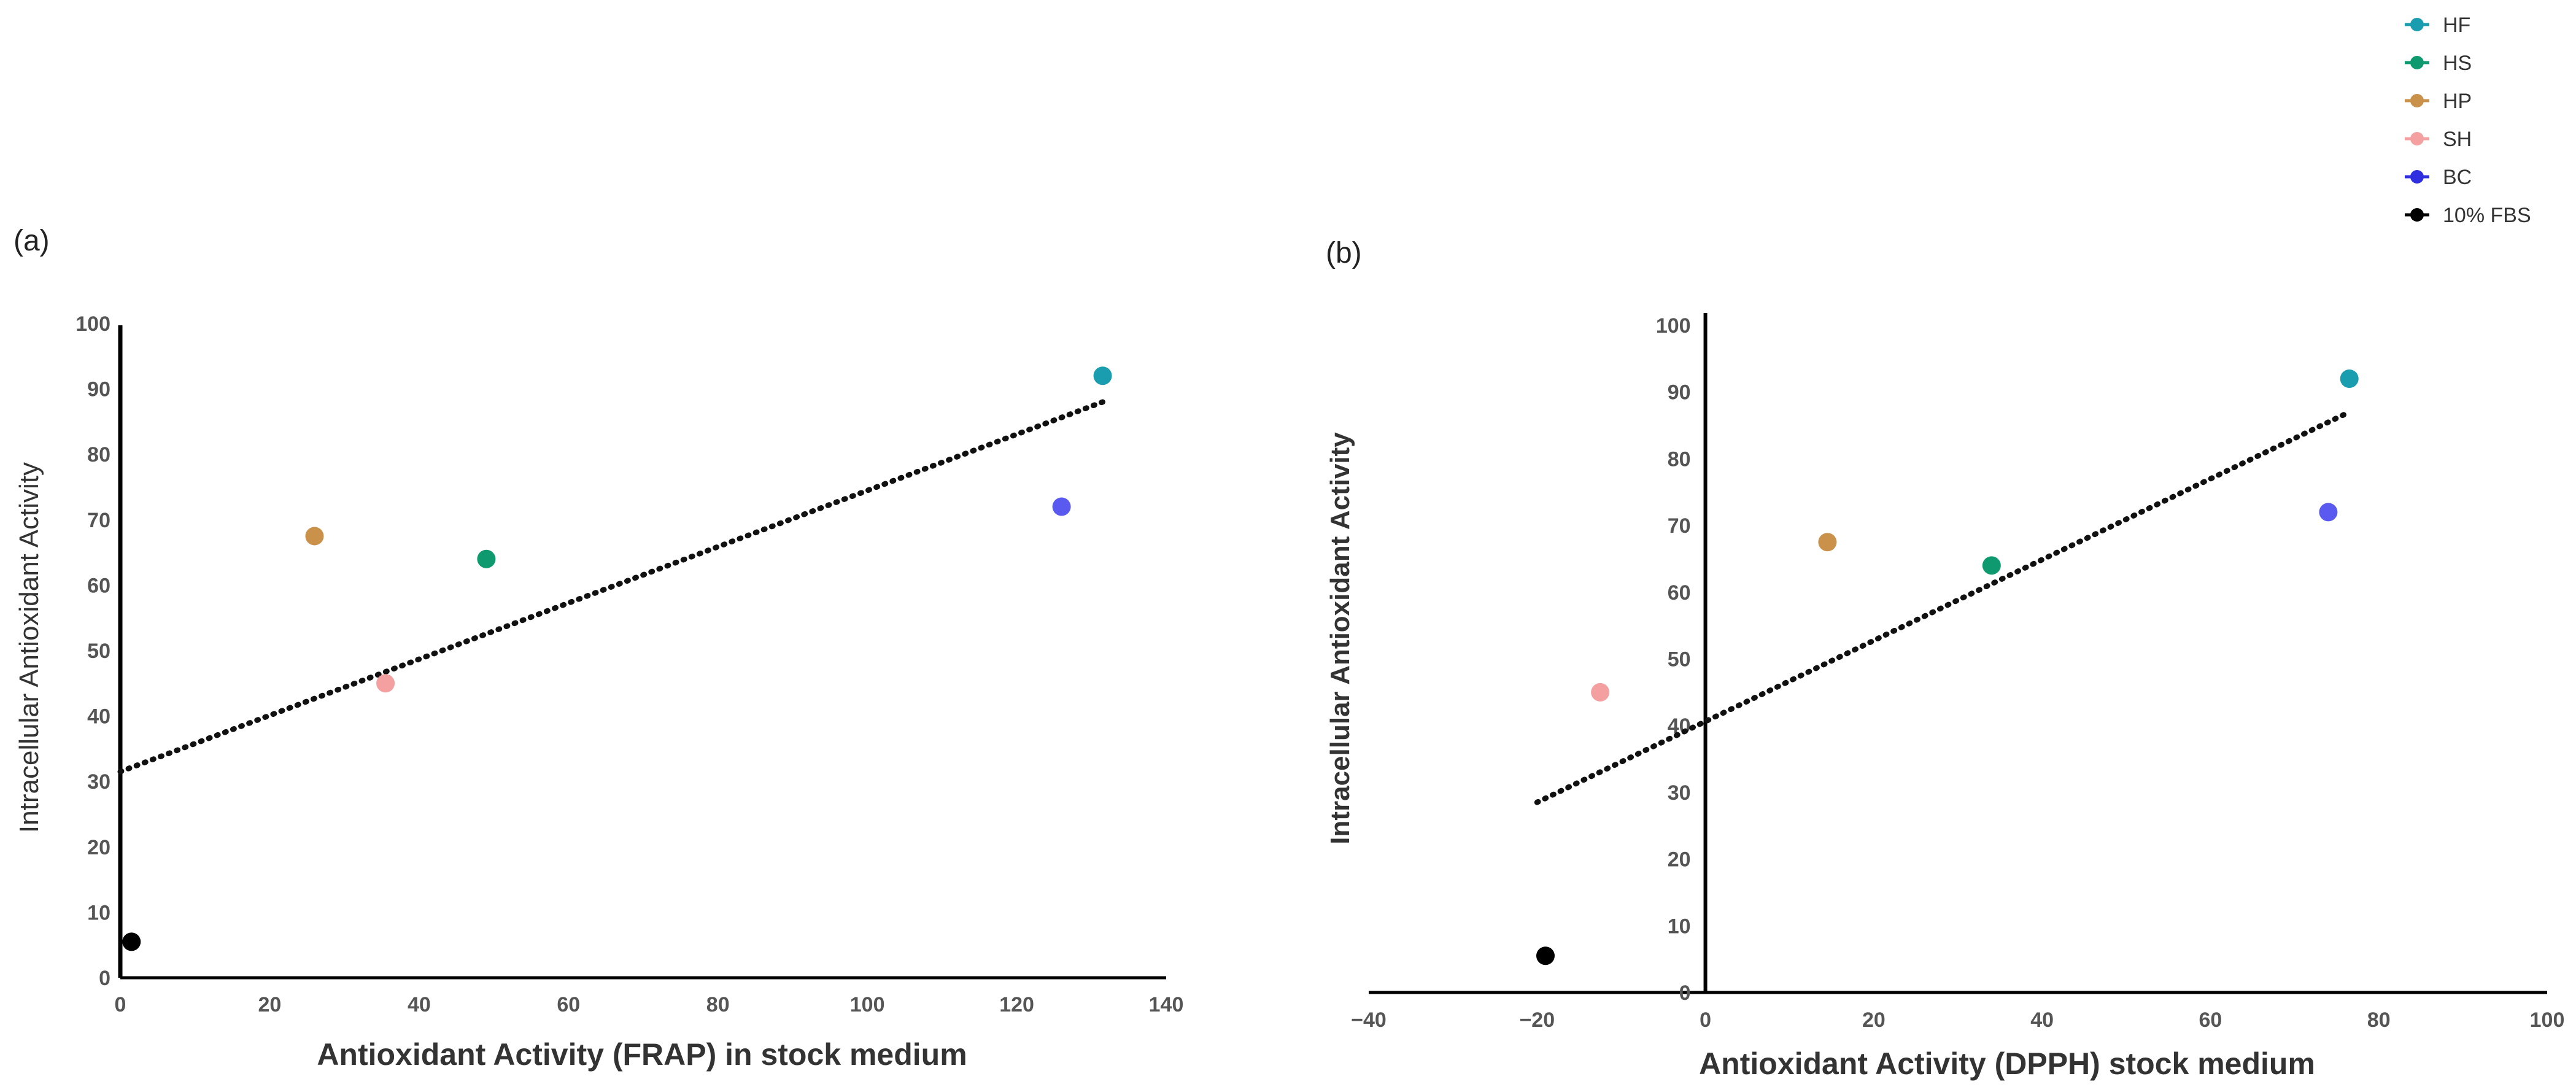 The height and width of the screenshot is (1087, 2576). Describe the element at coordinates (1679, 659) in the screenshot. I see `chart-b-y-tick-label: 50` at that location.